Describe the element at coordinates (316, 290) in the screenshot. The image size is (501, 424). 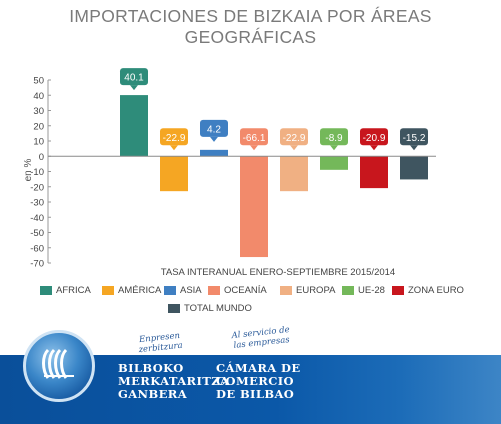
I see `legend-label: EUROPA` at that location.